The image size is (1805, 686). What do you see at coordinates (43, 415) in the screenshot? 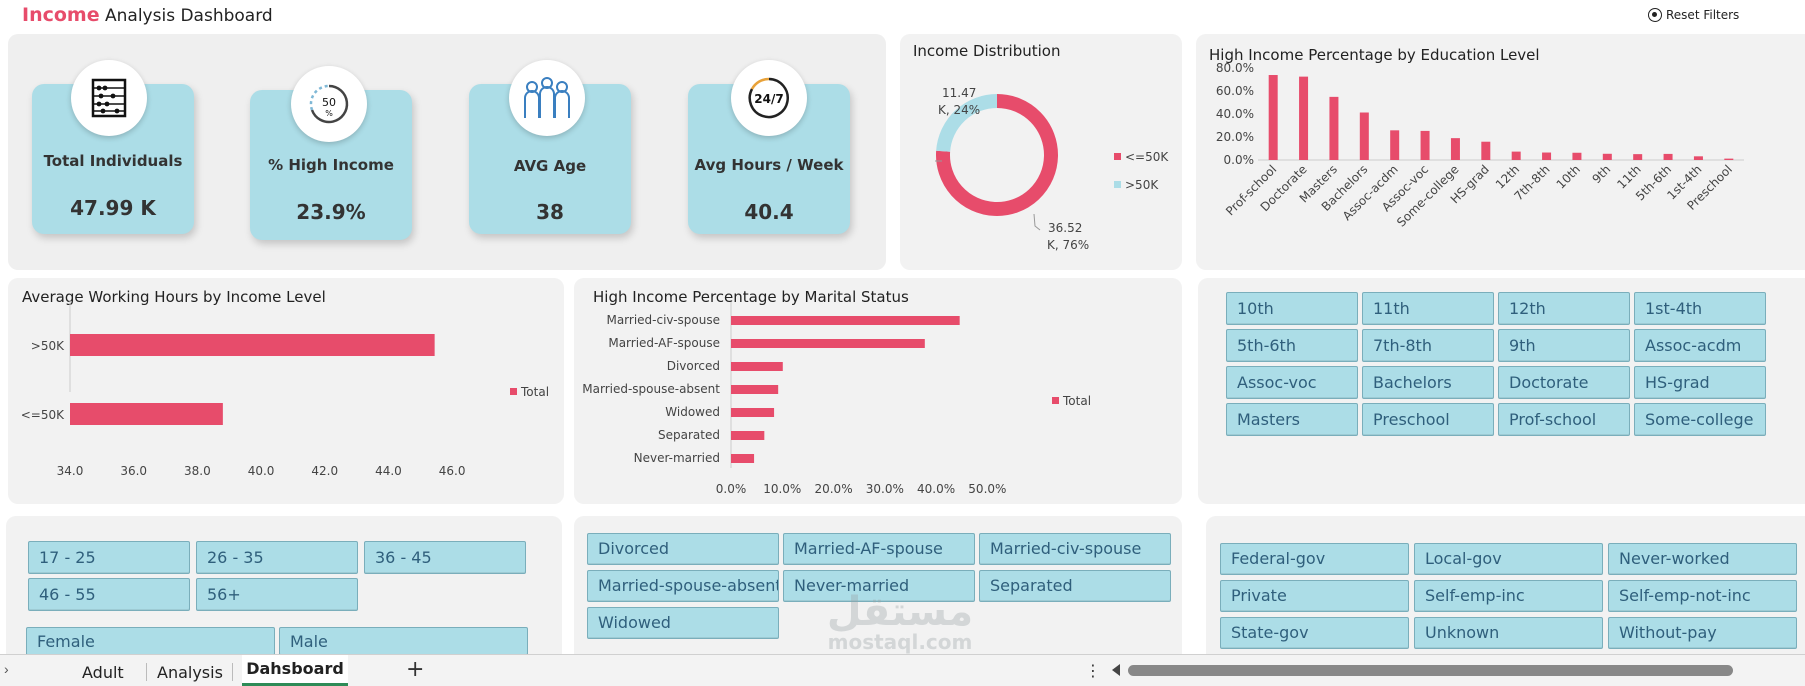
I see `hours-ytick: <=50K` at bounding box center [43, 415].